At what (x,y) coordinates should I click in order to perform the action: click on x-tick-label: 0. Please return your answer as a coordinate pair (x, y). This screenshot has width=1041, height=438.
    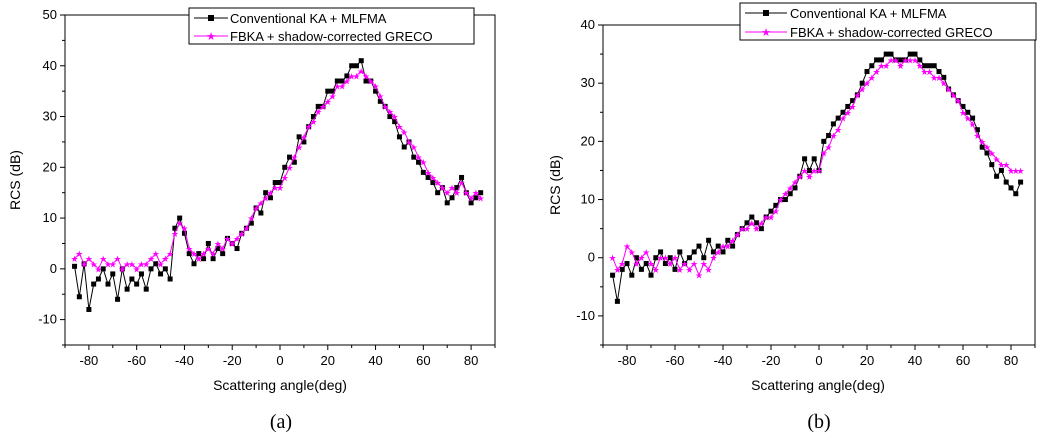
    Looking at the image, I should click on (279, 360).